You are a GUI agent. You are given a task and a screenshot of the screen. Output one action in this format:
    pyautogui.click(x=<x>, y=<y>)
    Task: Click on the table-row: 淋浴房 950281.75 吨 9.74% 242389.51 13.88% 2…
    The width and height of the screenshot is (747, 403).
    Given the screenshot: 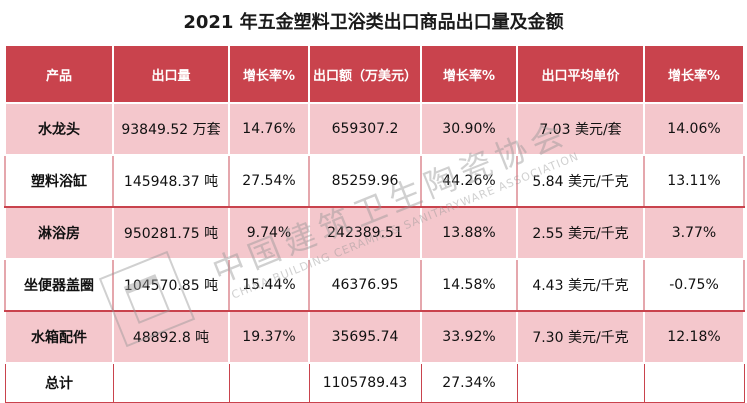 What is the action you would take?
    pyautogui.click(x=374, y=233)
    